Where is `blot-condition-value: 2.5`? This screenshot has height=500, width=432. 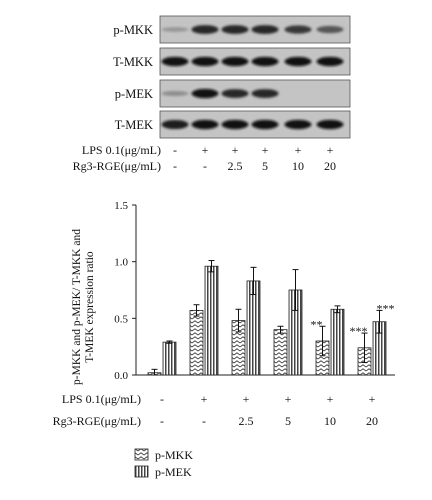
blot-condition-value: 2.5 is located at coordinates (235, 166).